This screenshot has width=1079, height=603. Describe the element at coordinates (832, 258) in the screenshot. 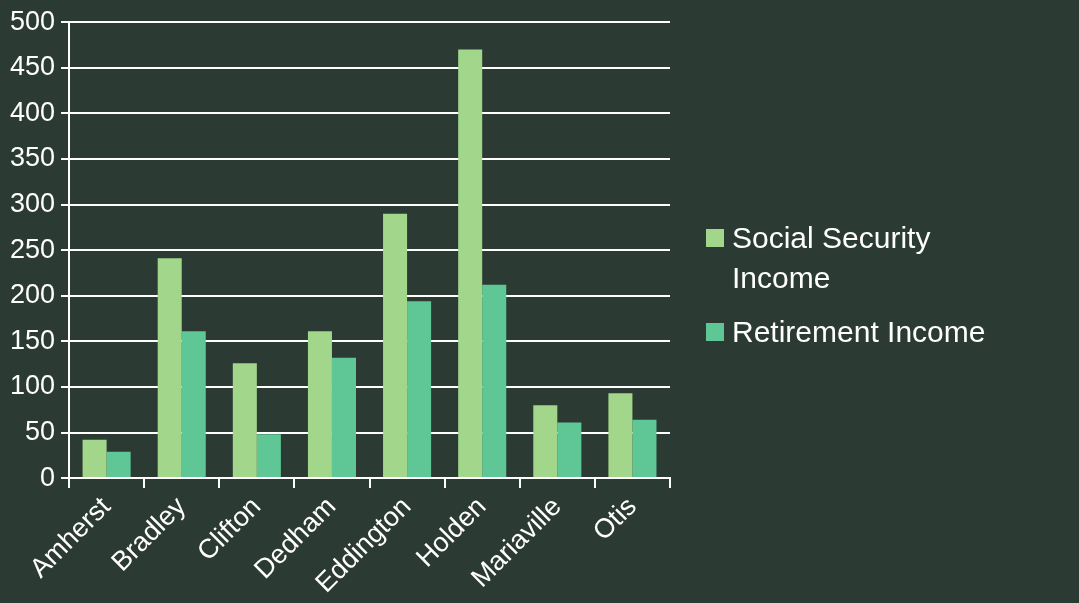

I see `legend-label: Social Security Income` at that location.